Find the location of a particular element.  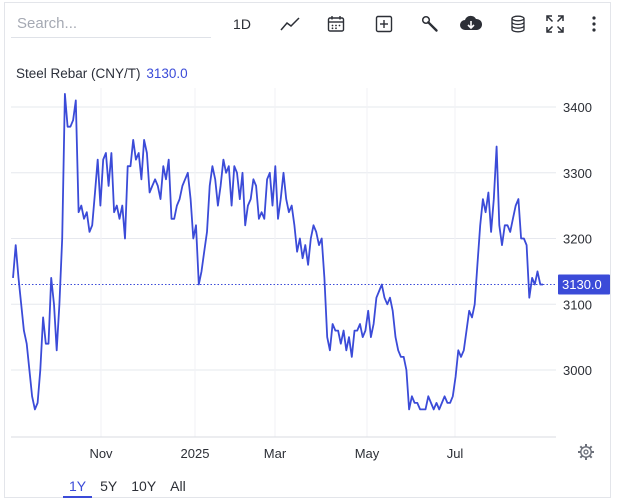

cloud-download-icon is located at coordinates (471, 24).